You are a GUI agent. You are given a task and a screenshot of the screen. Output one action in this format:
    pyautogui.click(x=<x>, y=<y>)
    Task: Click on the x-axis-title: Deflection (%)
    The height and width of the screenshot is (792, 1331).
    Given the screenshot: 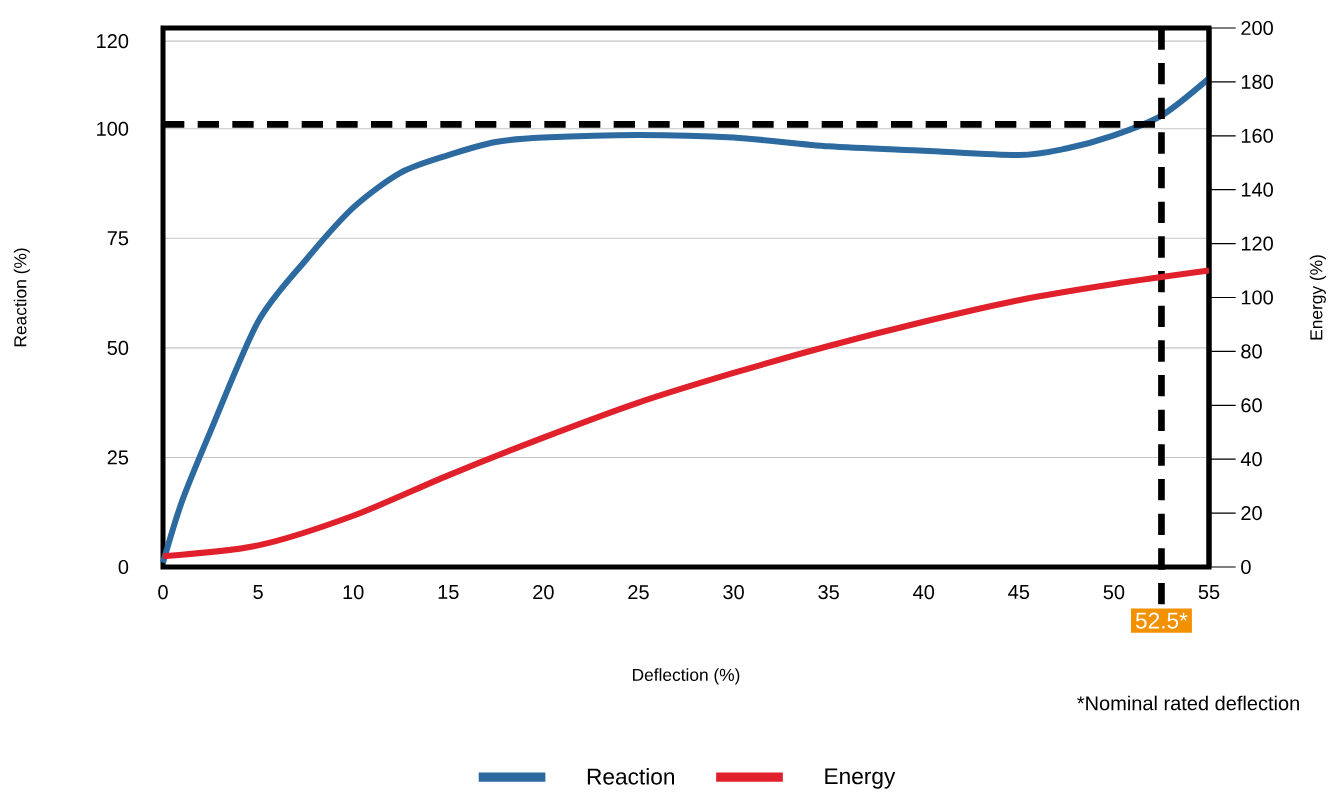 What is the action you would take?
    pyautogui.click(x=686, y=676)
    